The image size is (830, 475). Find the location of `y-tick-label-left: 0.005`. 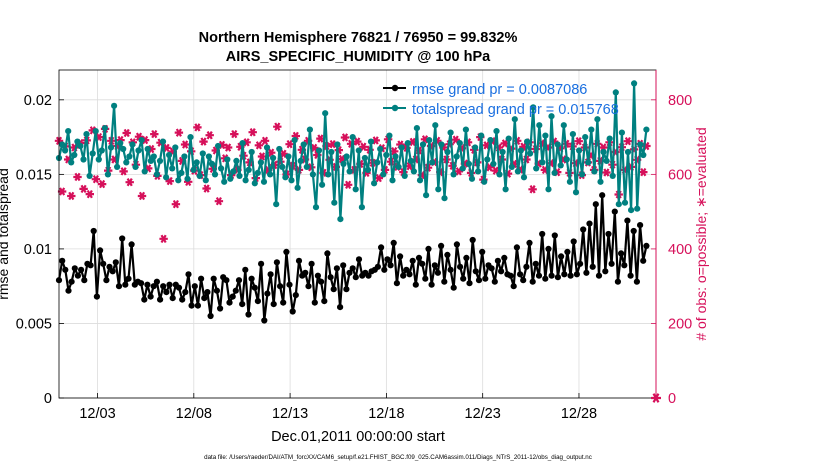

y-tick-label-left: 0.005 is located at coordinates (34, 324).